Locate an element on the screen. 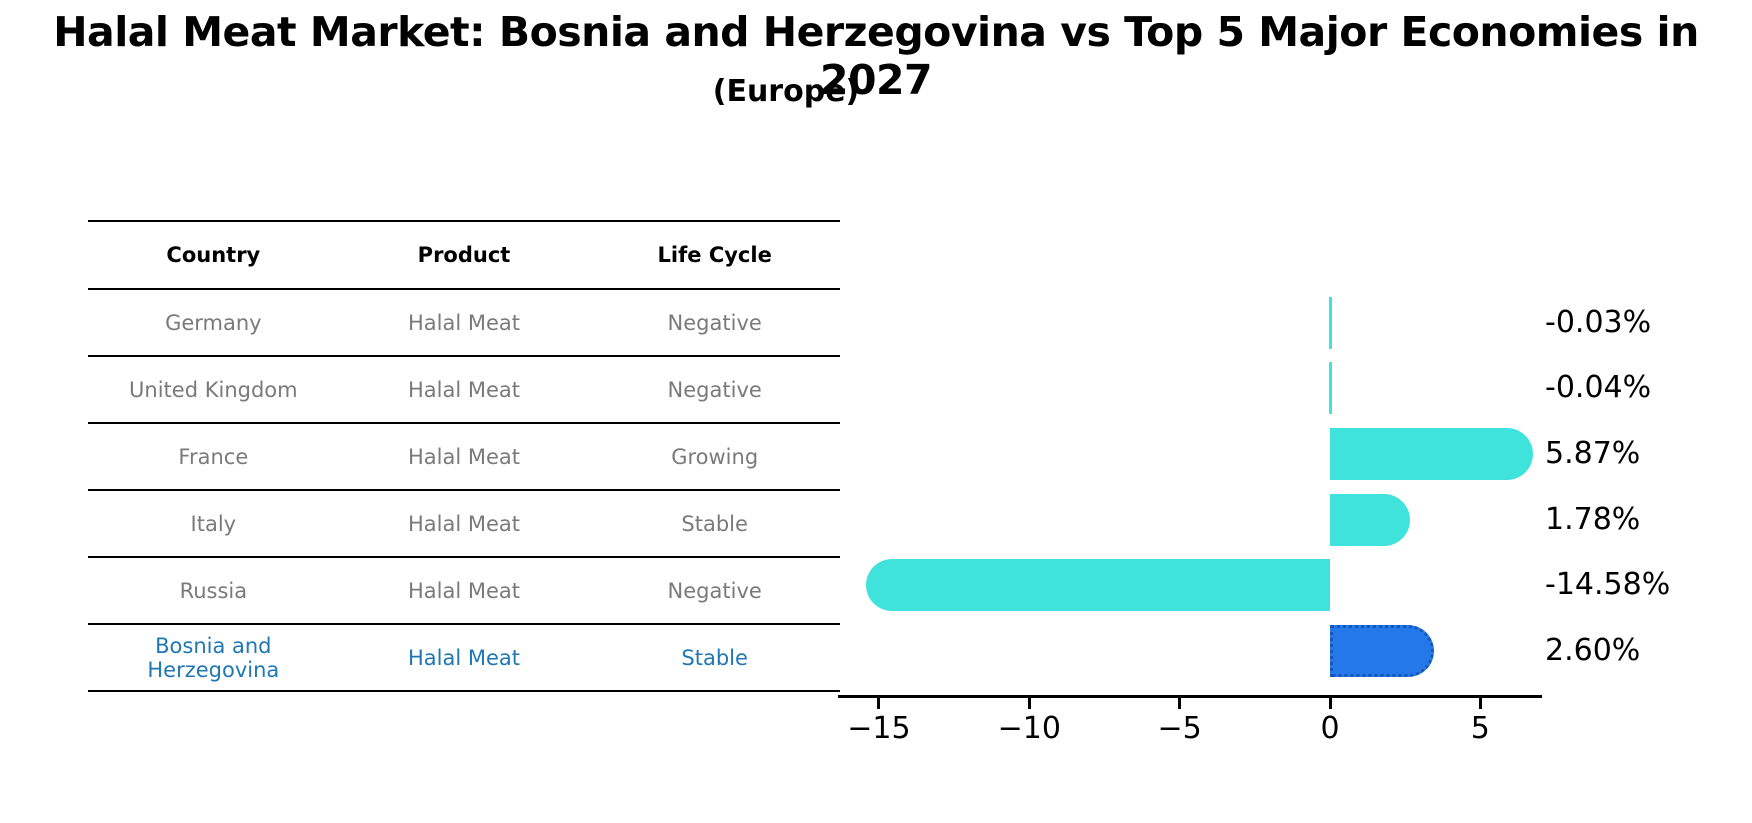 This screenshot has width=1752, height=823. table-row-highlighted: Bosnia and Herzegovina Halal Meat Stable is located at coordinates (464, 658).